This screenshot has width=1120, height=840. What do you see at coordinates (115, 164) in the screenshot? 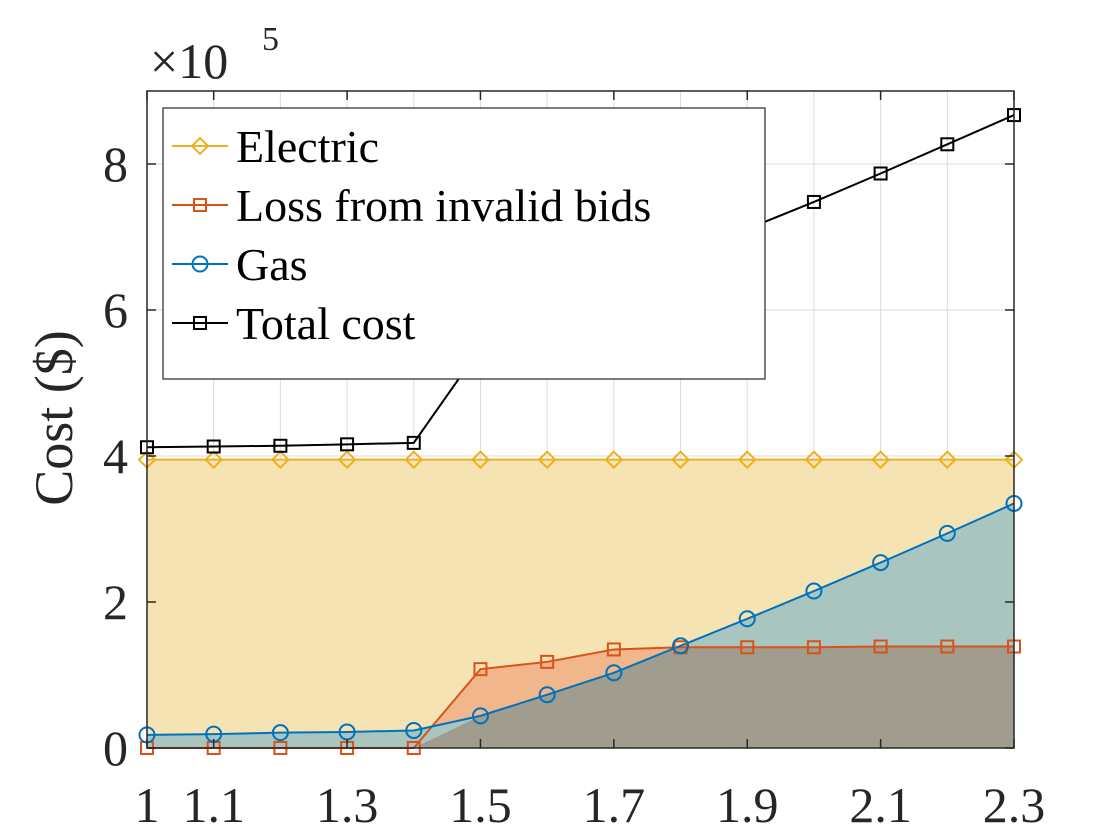
I see `y-tick-label: 8` at bounding box center [115, 164].